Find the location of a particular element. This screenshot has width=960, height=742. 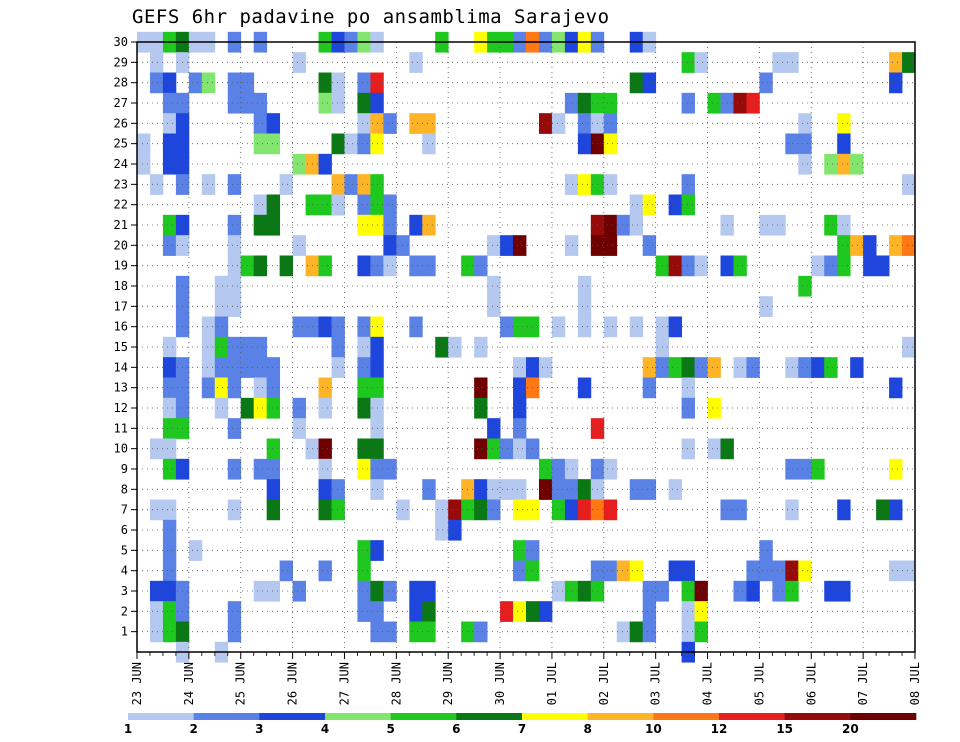

y-tick-label: 17 is located at coordinates (121, 306).